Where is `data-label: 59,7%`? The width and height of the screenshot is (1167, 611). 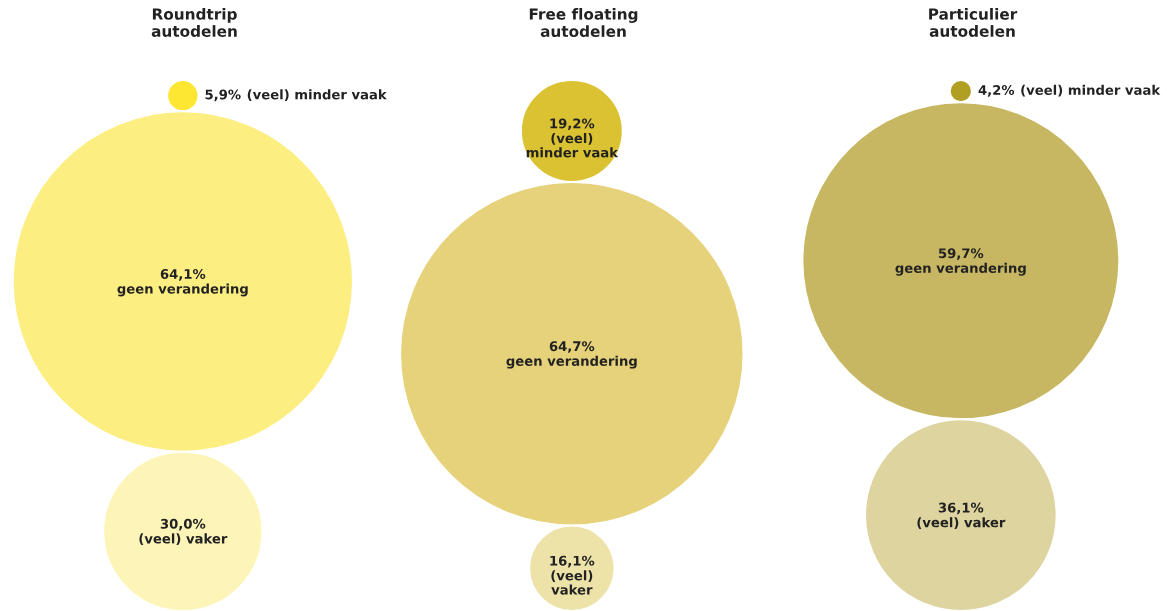
data-label: 59,7% is located at coordinates (961, 254).